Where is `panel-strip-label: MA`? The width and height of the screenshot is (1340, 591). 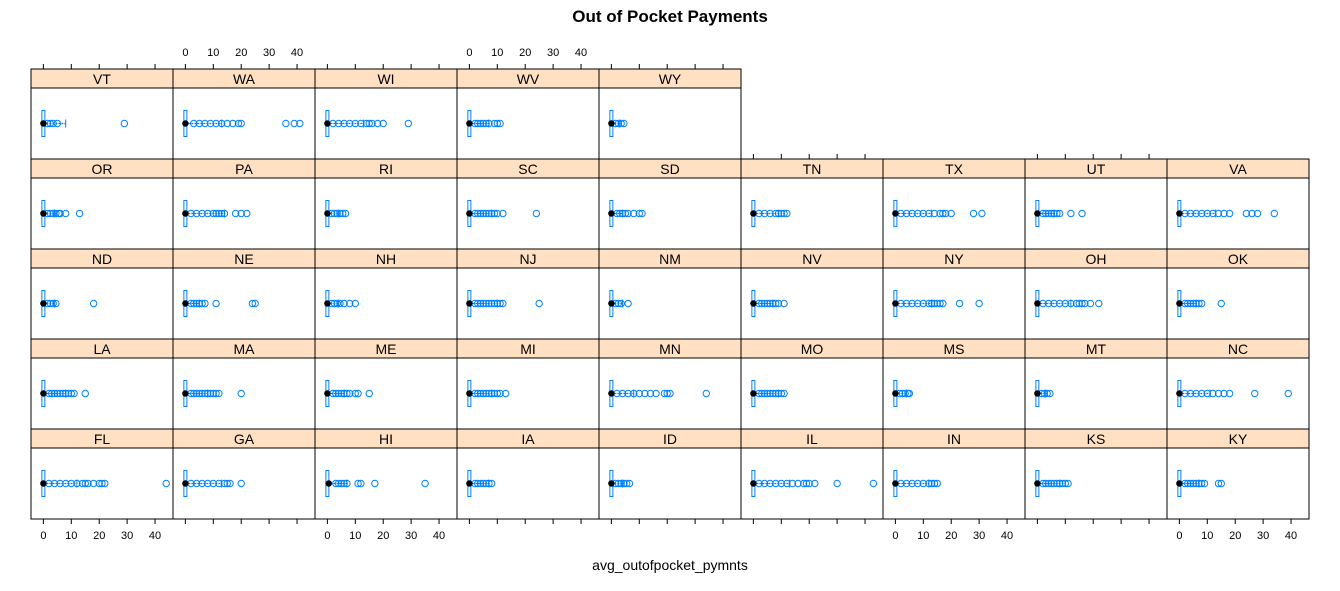
panel-strip-label: MA is located at coordinates (245, 349).